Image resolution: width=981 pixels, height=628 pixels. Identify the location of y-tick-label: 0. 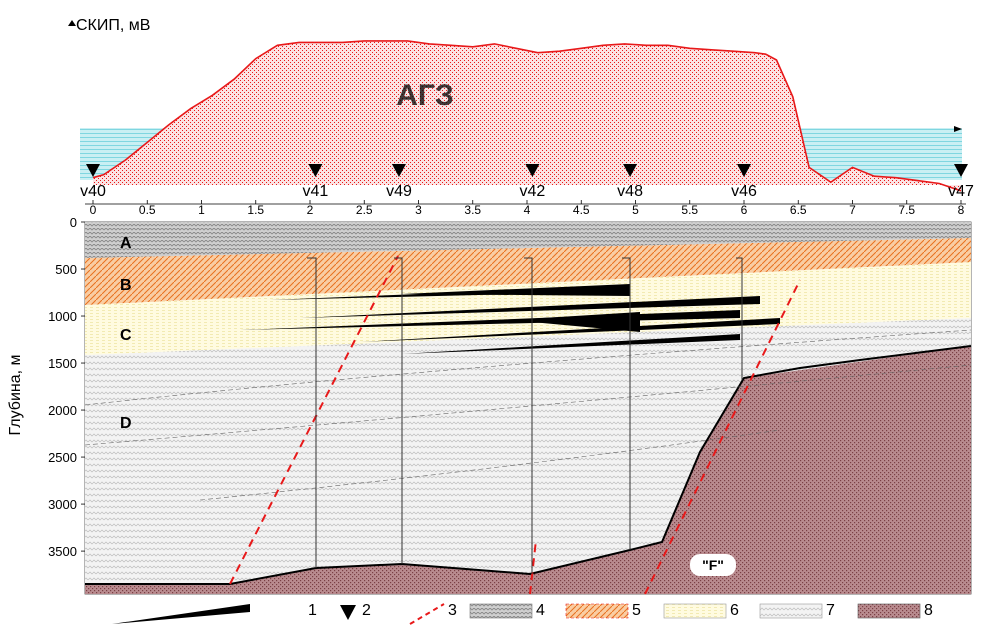
(73, 222).